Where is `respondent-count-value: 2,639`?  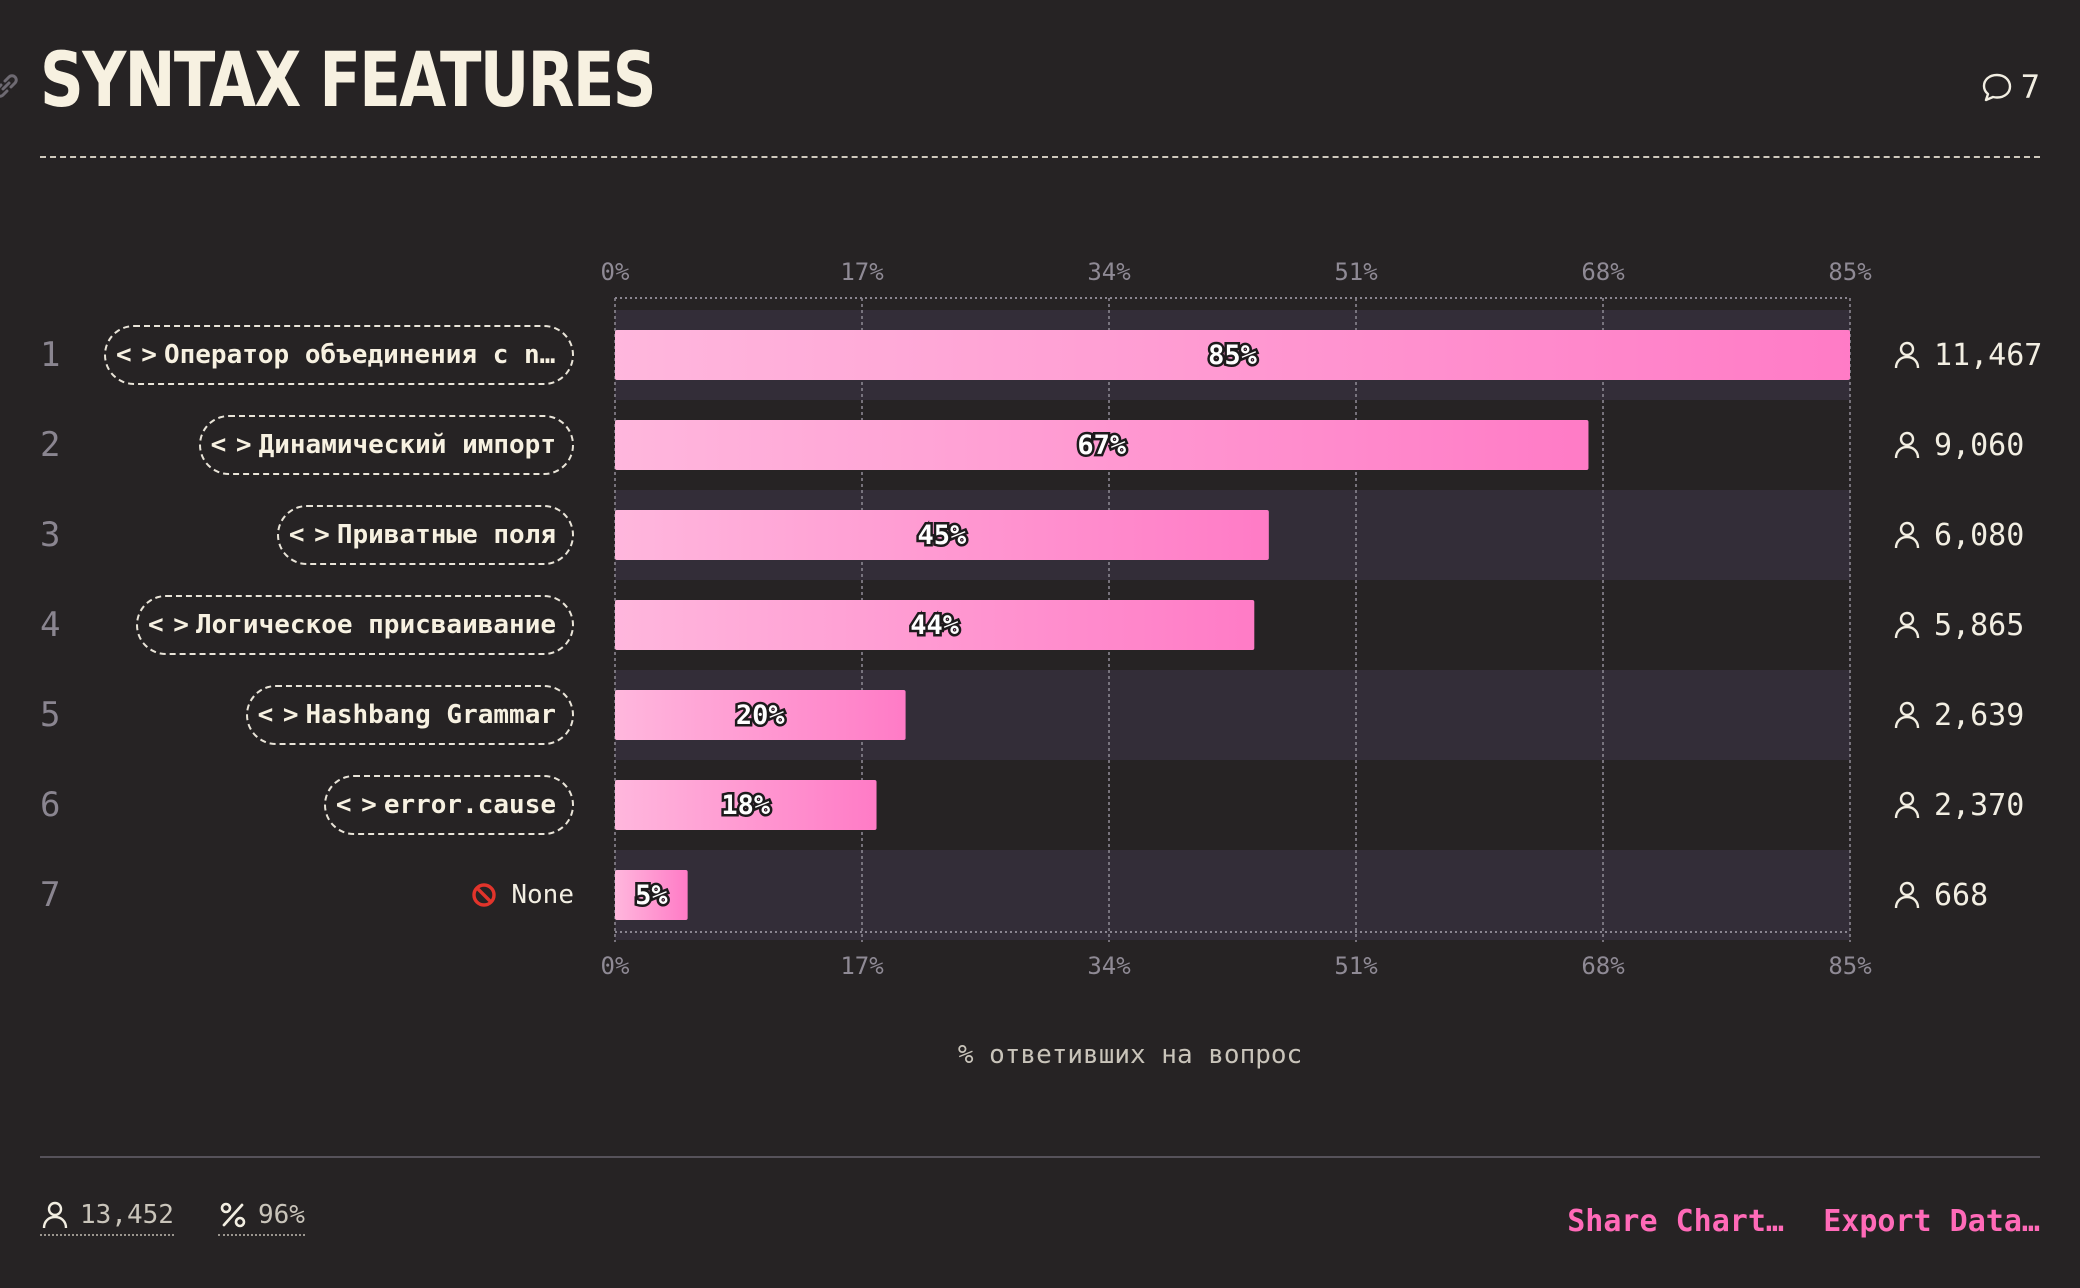
respondent-count-value: 2,639 is located at coordinates (1979, 715).